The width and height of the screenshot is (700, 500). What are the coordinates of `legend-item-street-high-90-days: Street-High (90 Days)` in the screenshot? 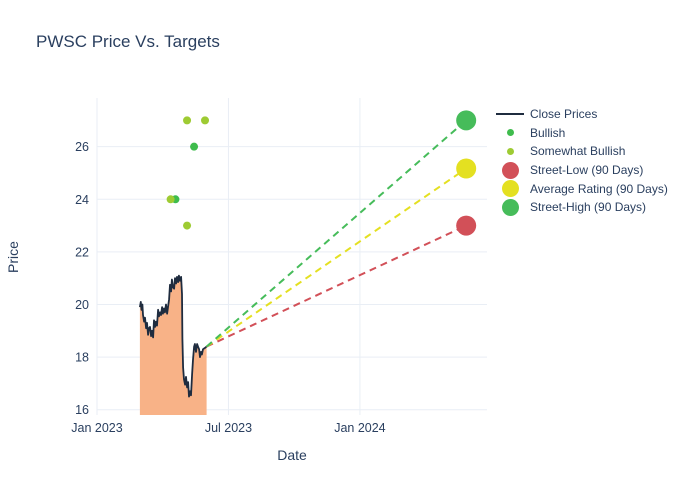 It's located at (581, 207).